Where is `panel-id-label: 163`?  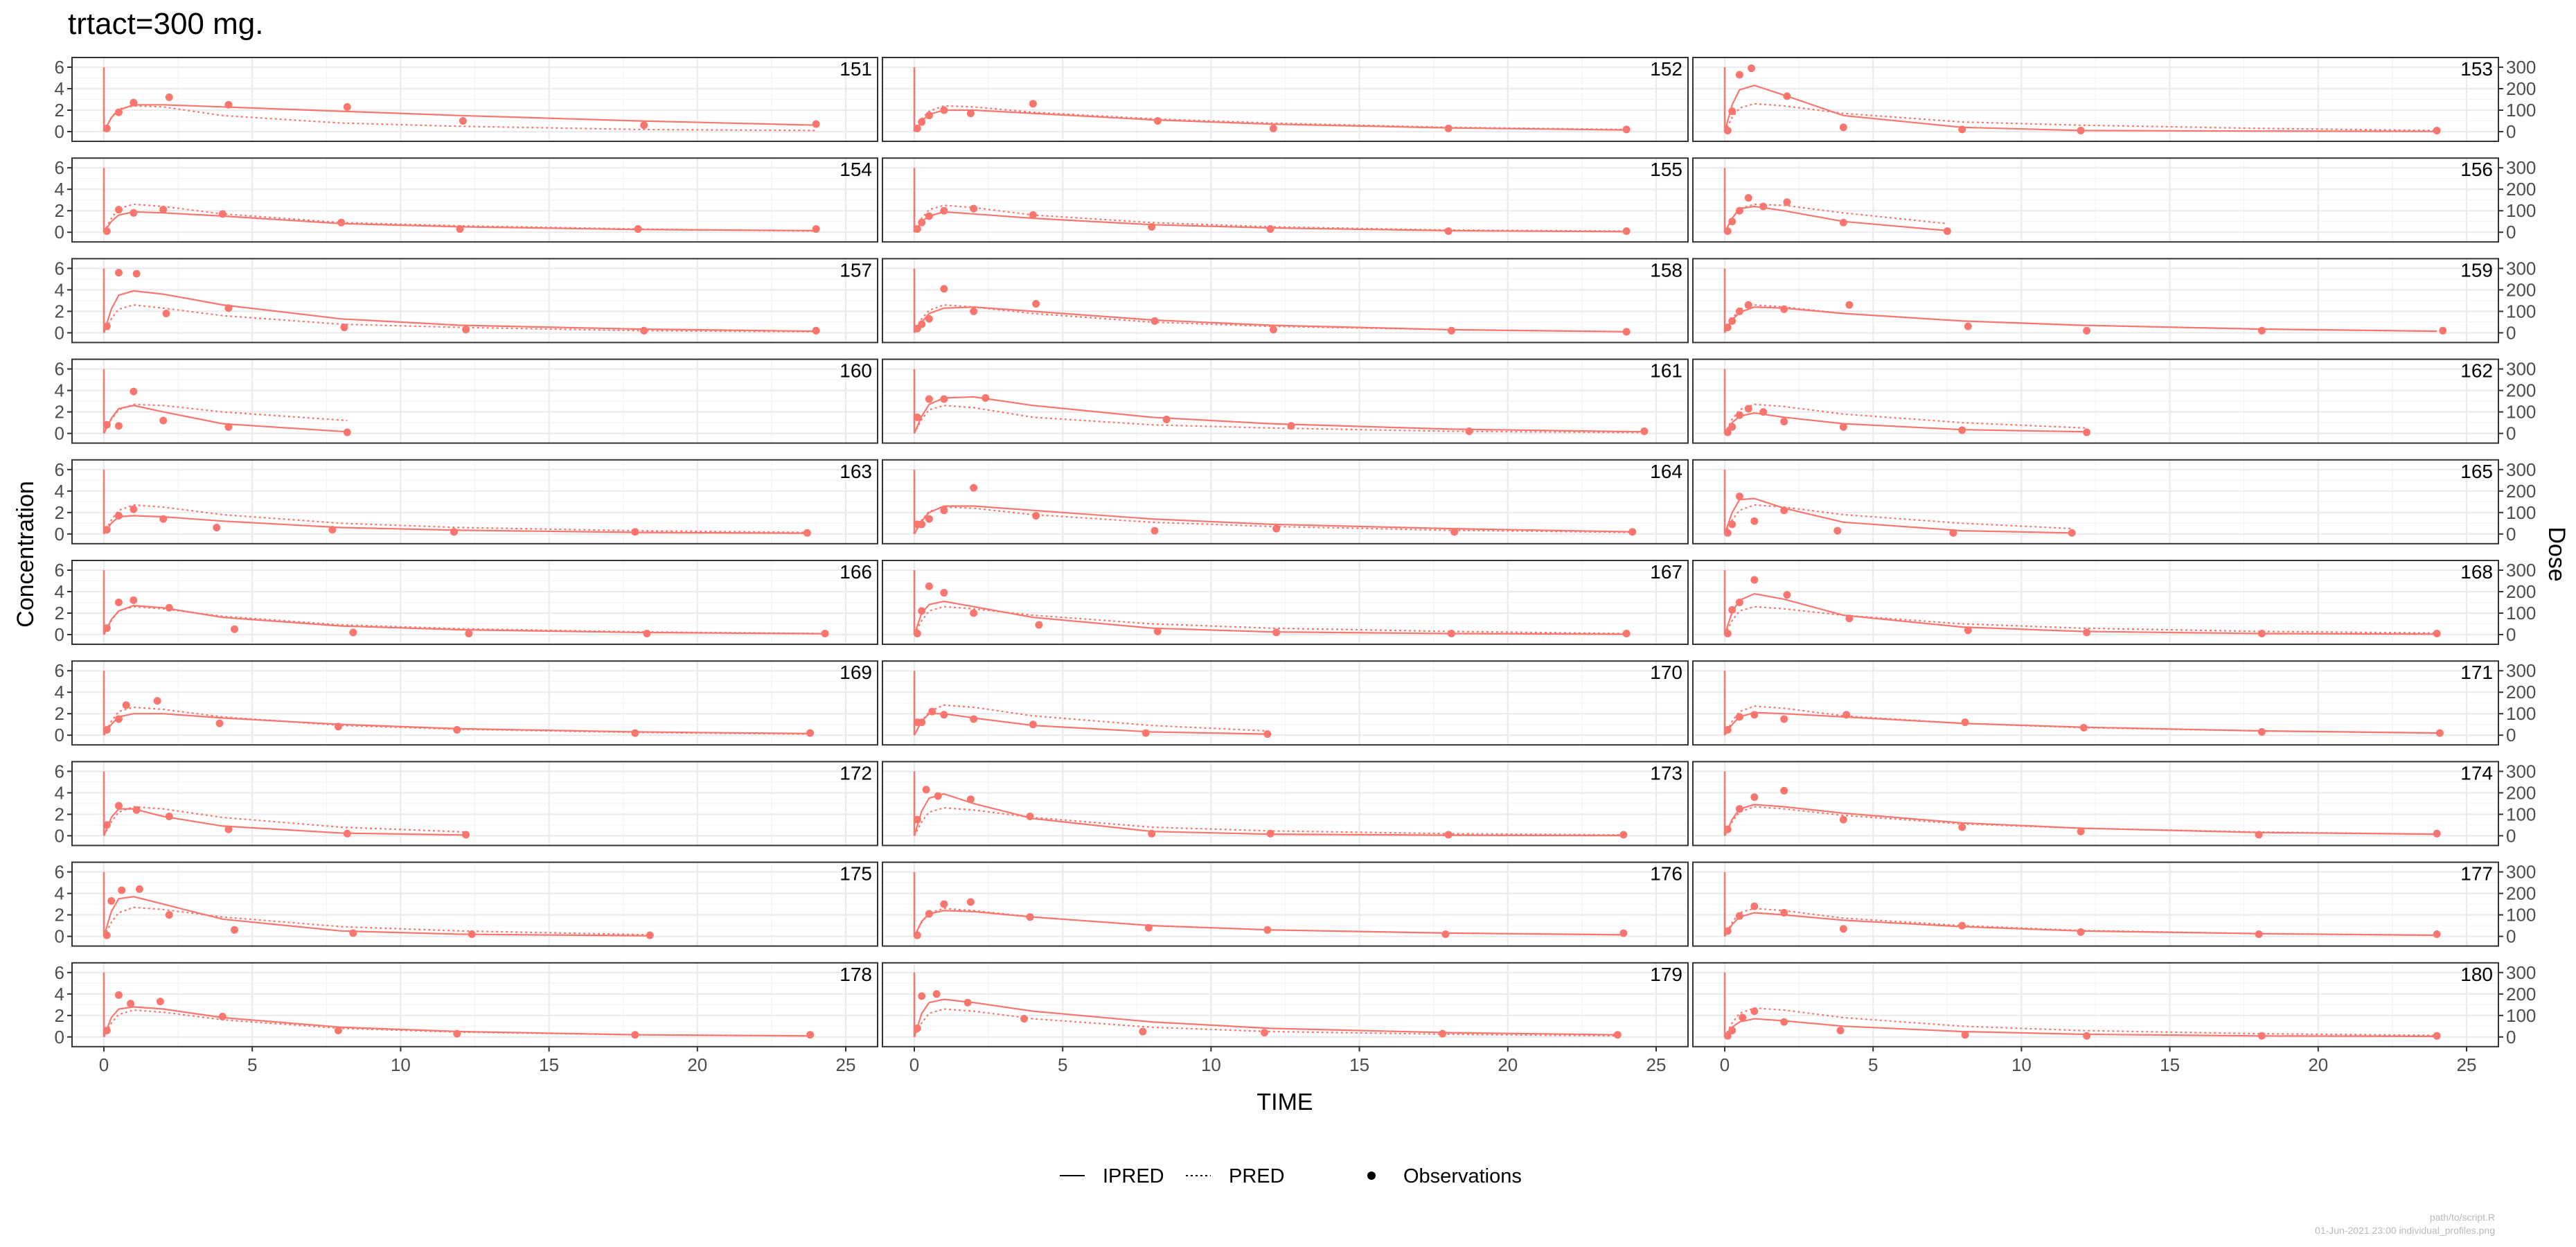 panel-id-label: 163 is located at coordinates (856, 472).